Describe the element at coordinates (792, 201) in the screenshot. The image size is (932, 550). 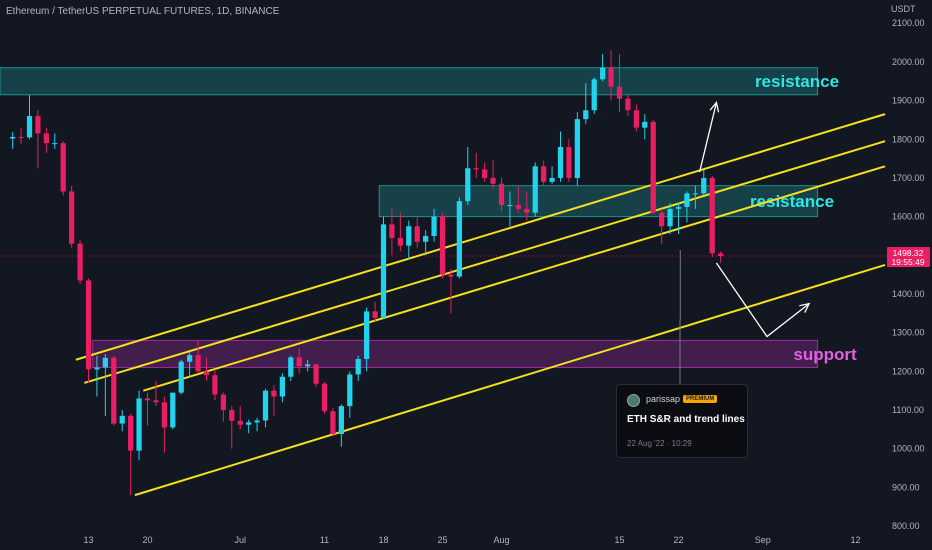
I see `zone-label-resistance-1: resistance` at that location.